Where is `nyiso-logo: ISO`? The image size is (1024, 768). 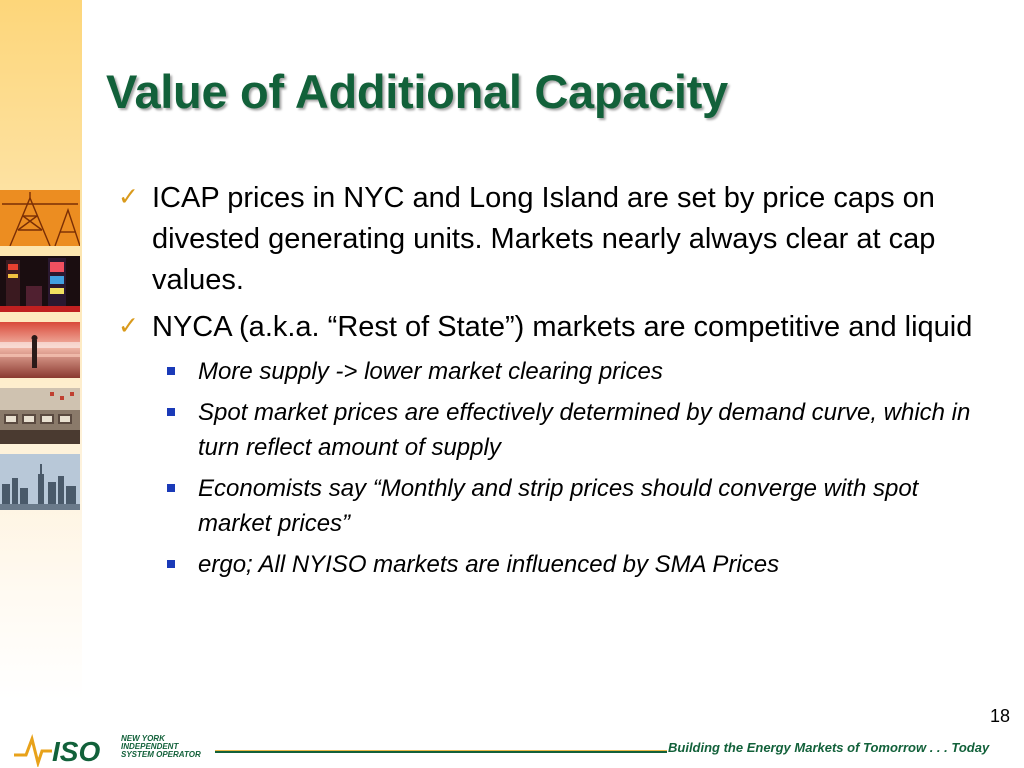
nyiso-logo: ISO is located at coordinates (57, 750).